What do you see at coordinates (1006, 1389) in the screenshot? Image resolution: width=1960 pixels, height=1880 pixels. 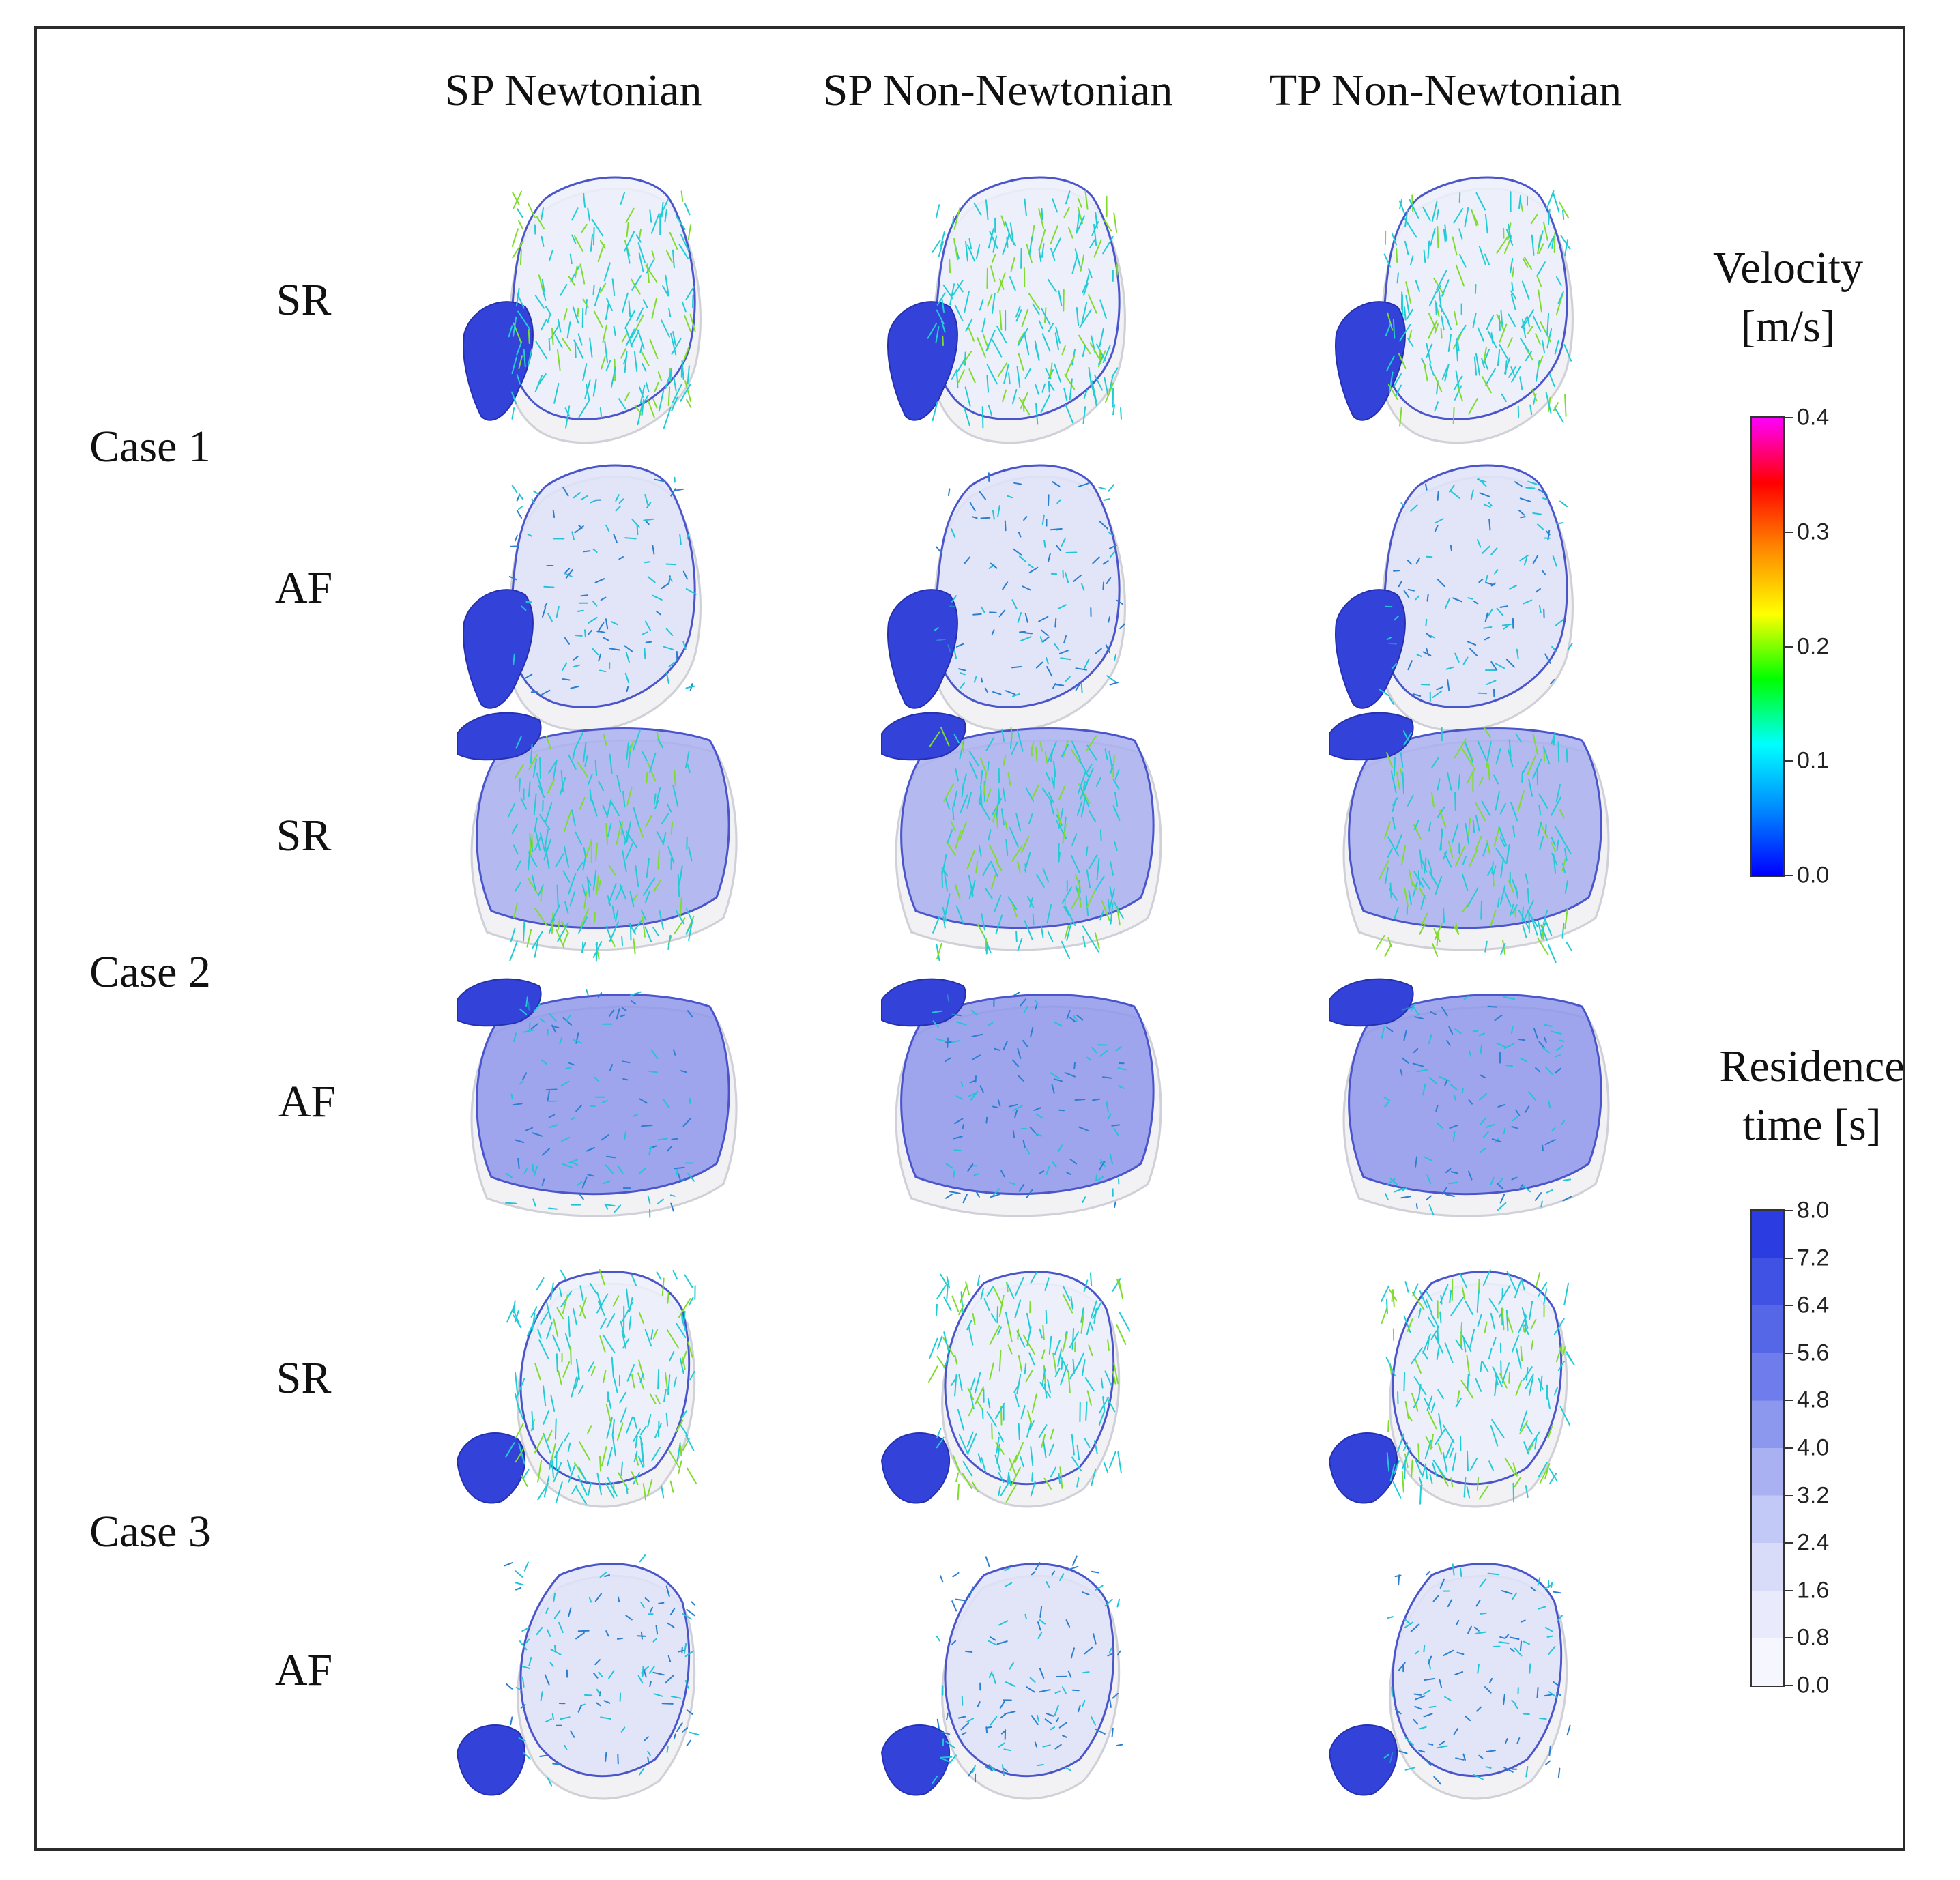 I see `atrium-panel-case3-sr-col2` at bounding box center [1006, 1389].